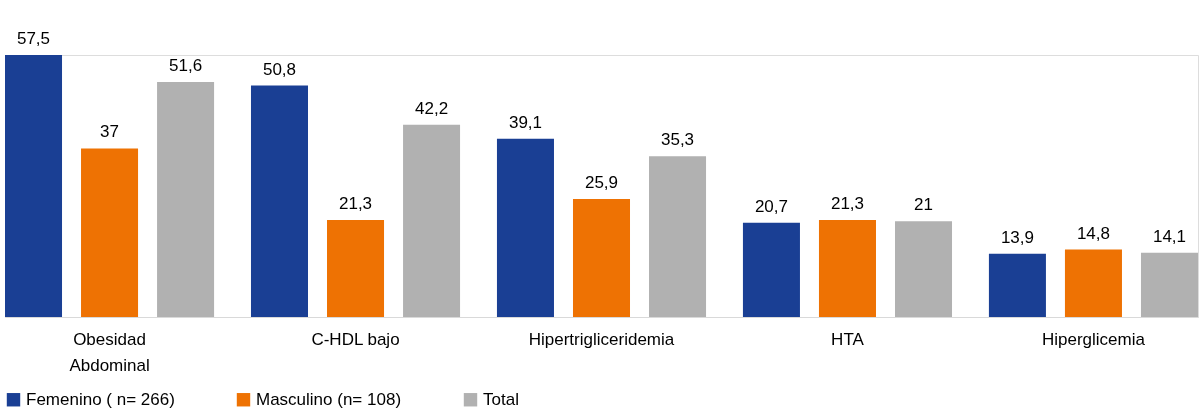  Describe the element at coordinates (355, 339) in the screenshot. I see `x-tick-label: C-HDL bajo` at that location.